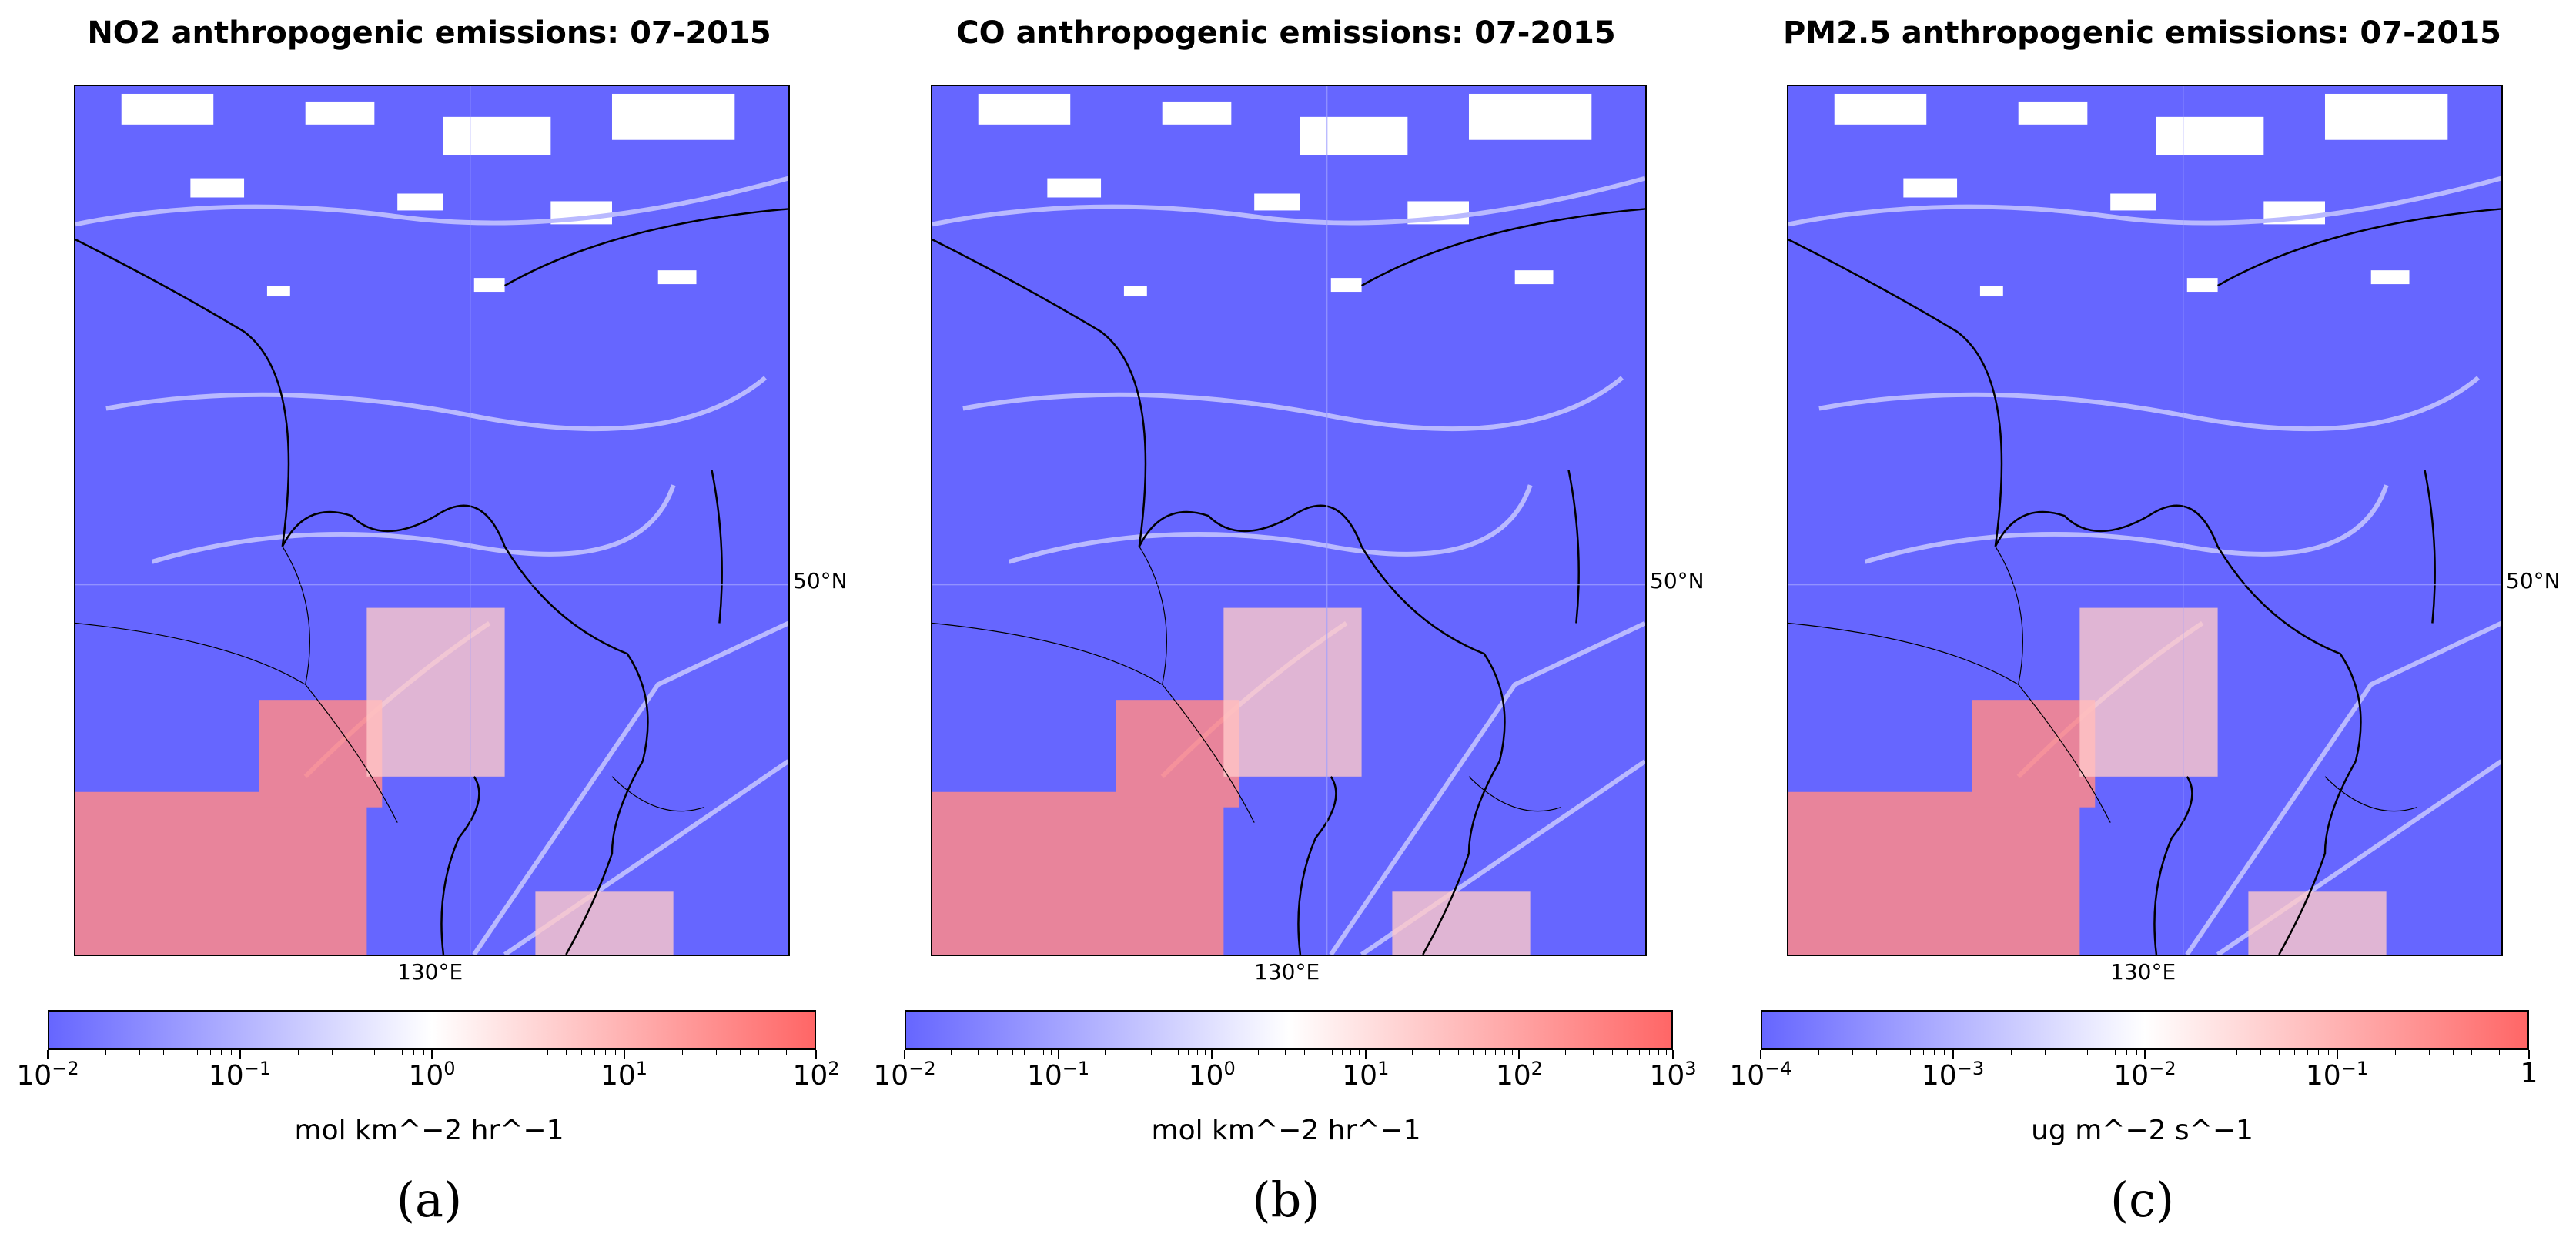  Describe the element at coordinates (2142, 1131) in the screenshot. I see `colorbar-unit: ug m^−2 s^−1` at that location.